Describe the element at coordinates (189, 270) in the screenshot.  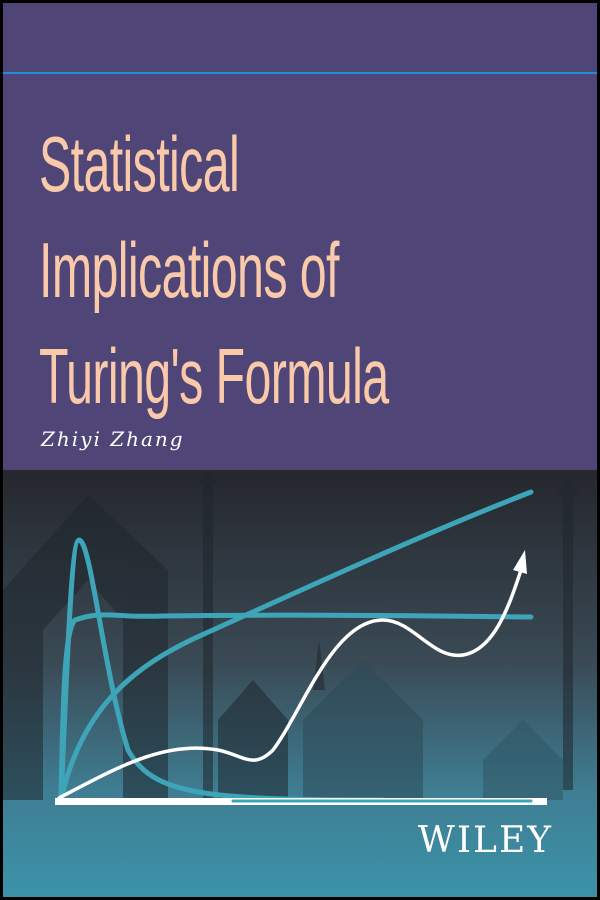
I see `title-line: Implications of` at that location.